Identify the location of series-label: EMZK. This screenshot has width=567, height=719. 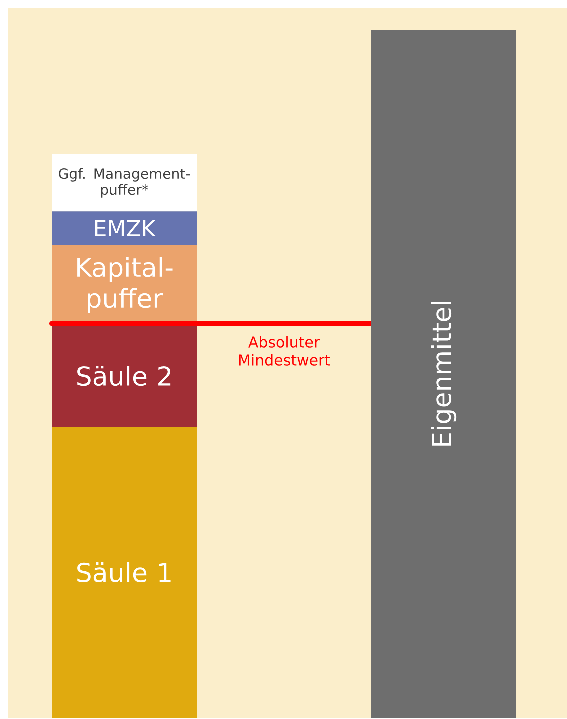
(125, 228).